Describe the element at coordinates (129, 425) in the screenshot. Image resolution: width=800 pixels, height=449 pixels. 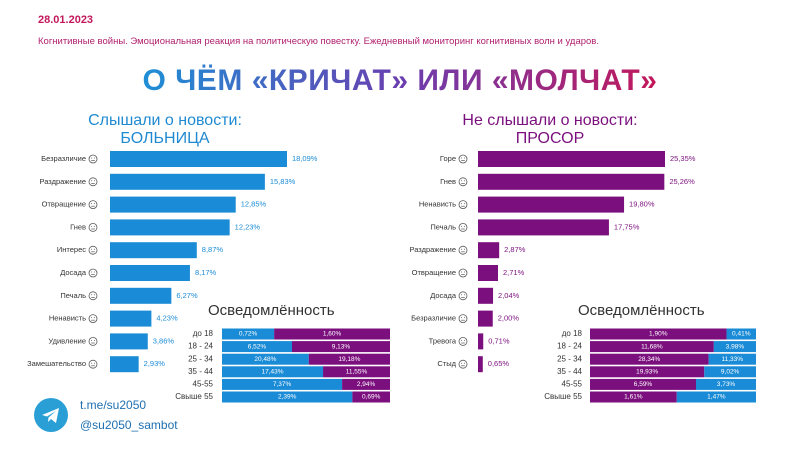
I see `bot-link: @su2050_sambot` at that location.